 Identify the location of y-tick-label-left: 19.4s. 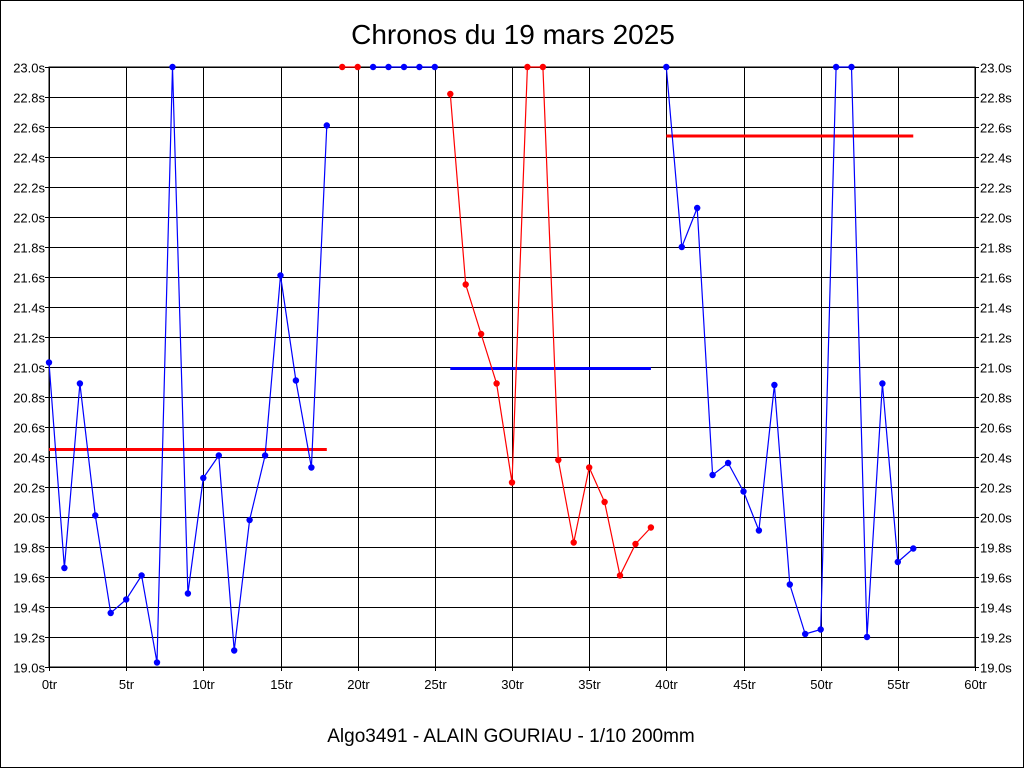
(29, 608).